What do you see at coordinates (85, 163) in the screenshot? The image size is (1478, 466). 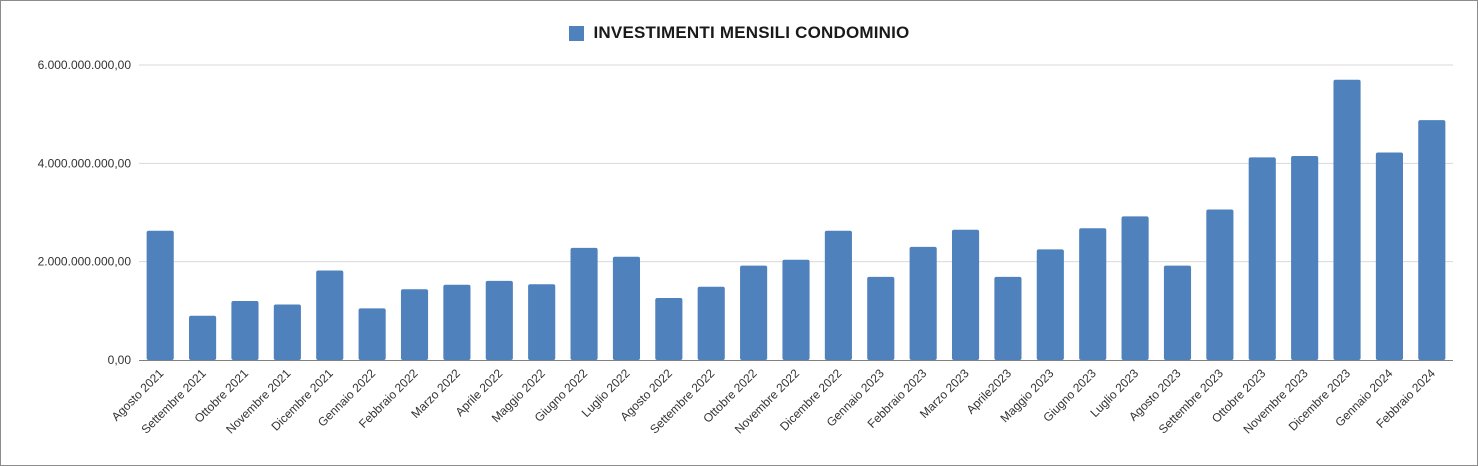 I see `y-tick-label: 4.000.000.000,00` at bounding box center [85, 163].